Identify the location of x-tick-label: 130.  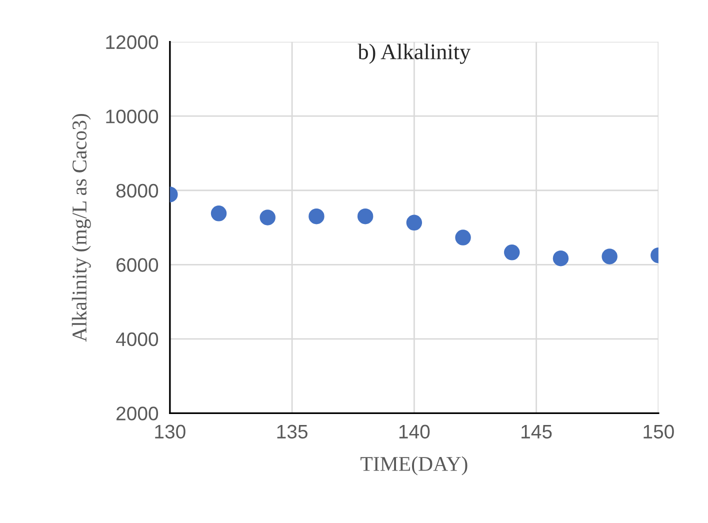
(170, 431).